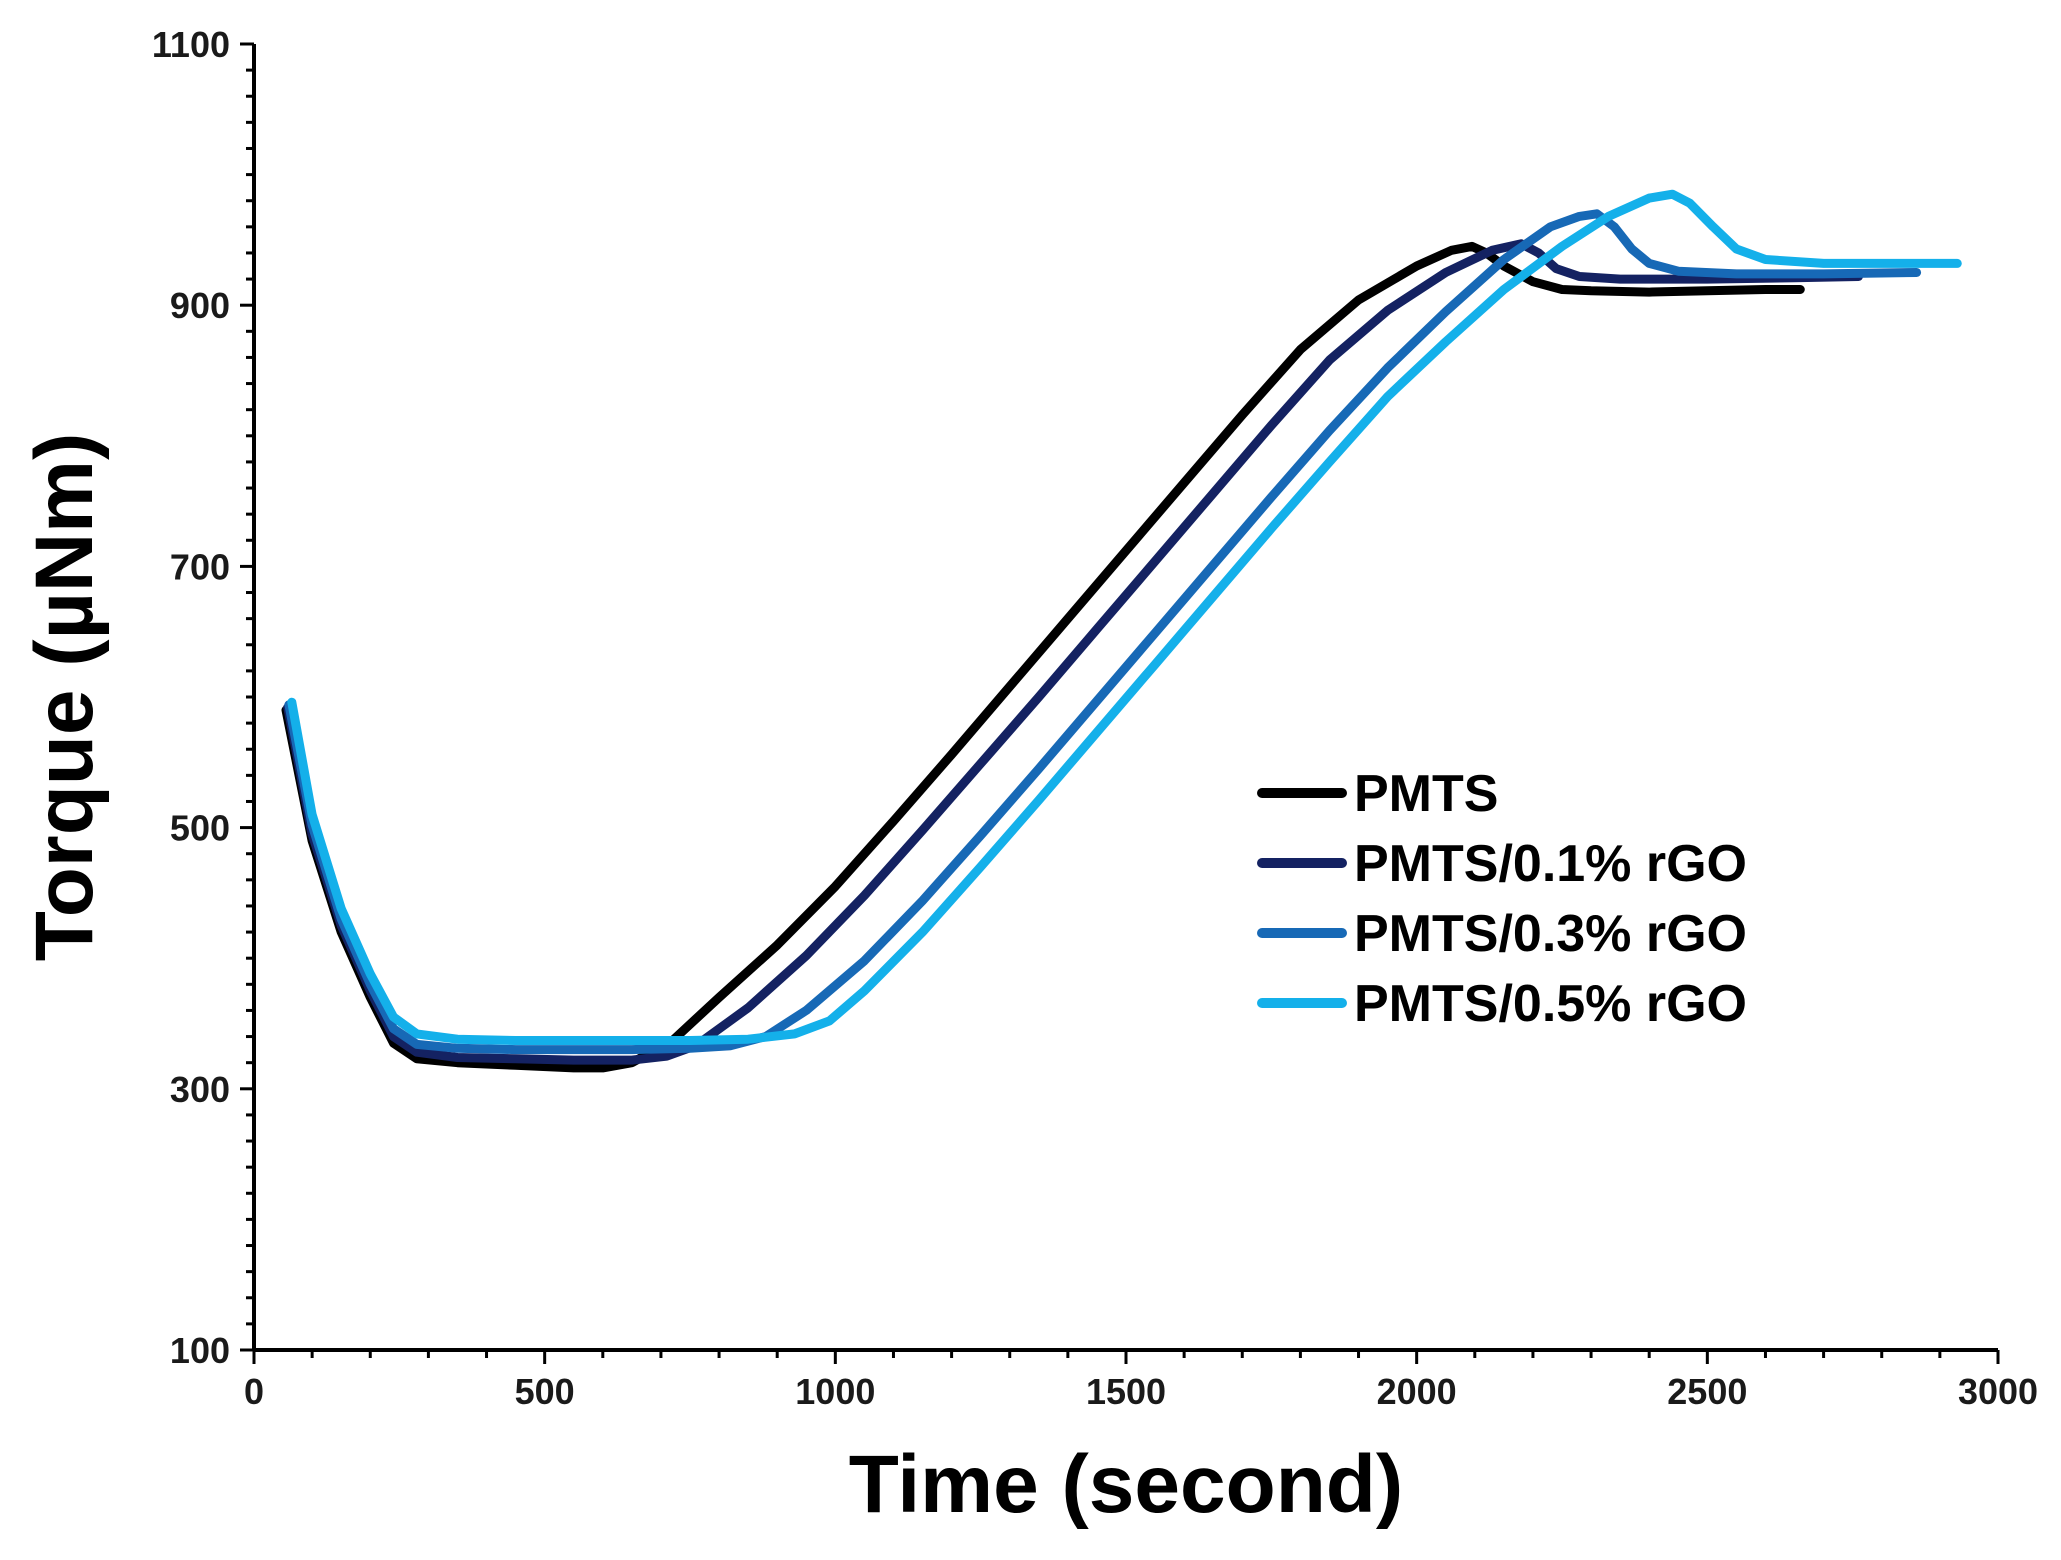 The image size is (2061, 1560). I want to click on y-tick-label: 900, so click(200, 305).